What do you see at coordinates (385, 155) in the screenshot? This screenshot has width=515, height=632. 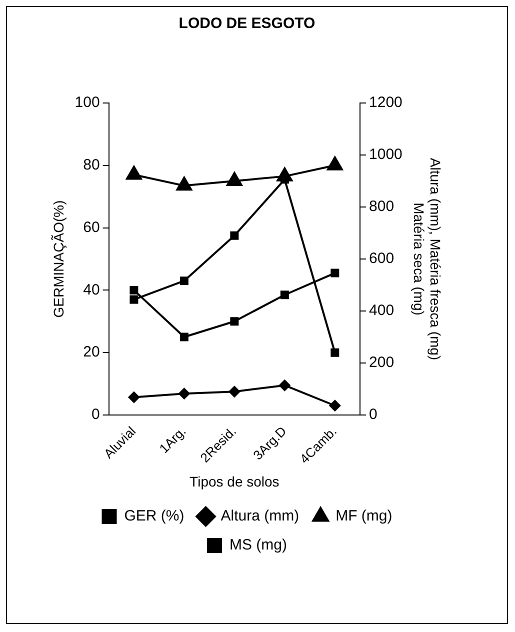 I see `y2-tick-label: 1000` at bounding box center [385, 155].